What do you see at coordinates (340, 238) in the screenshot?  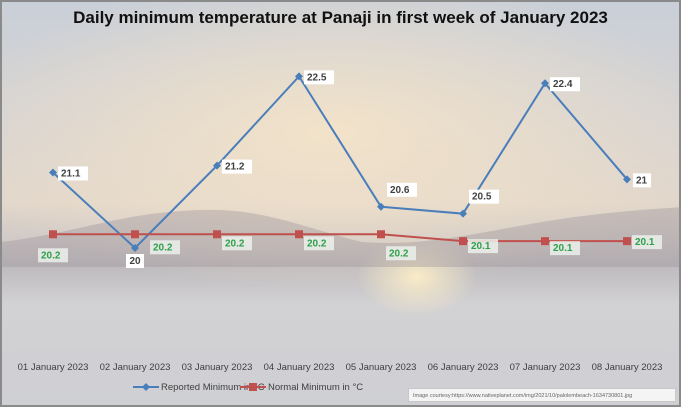 I see `series-line-normal` at bounding box center [340, 238].